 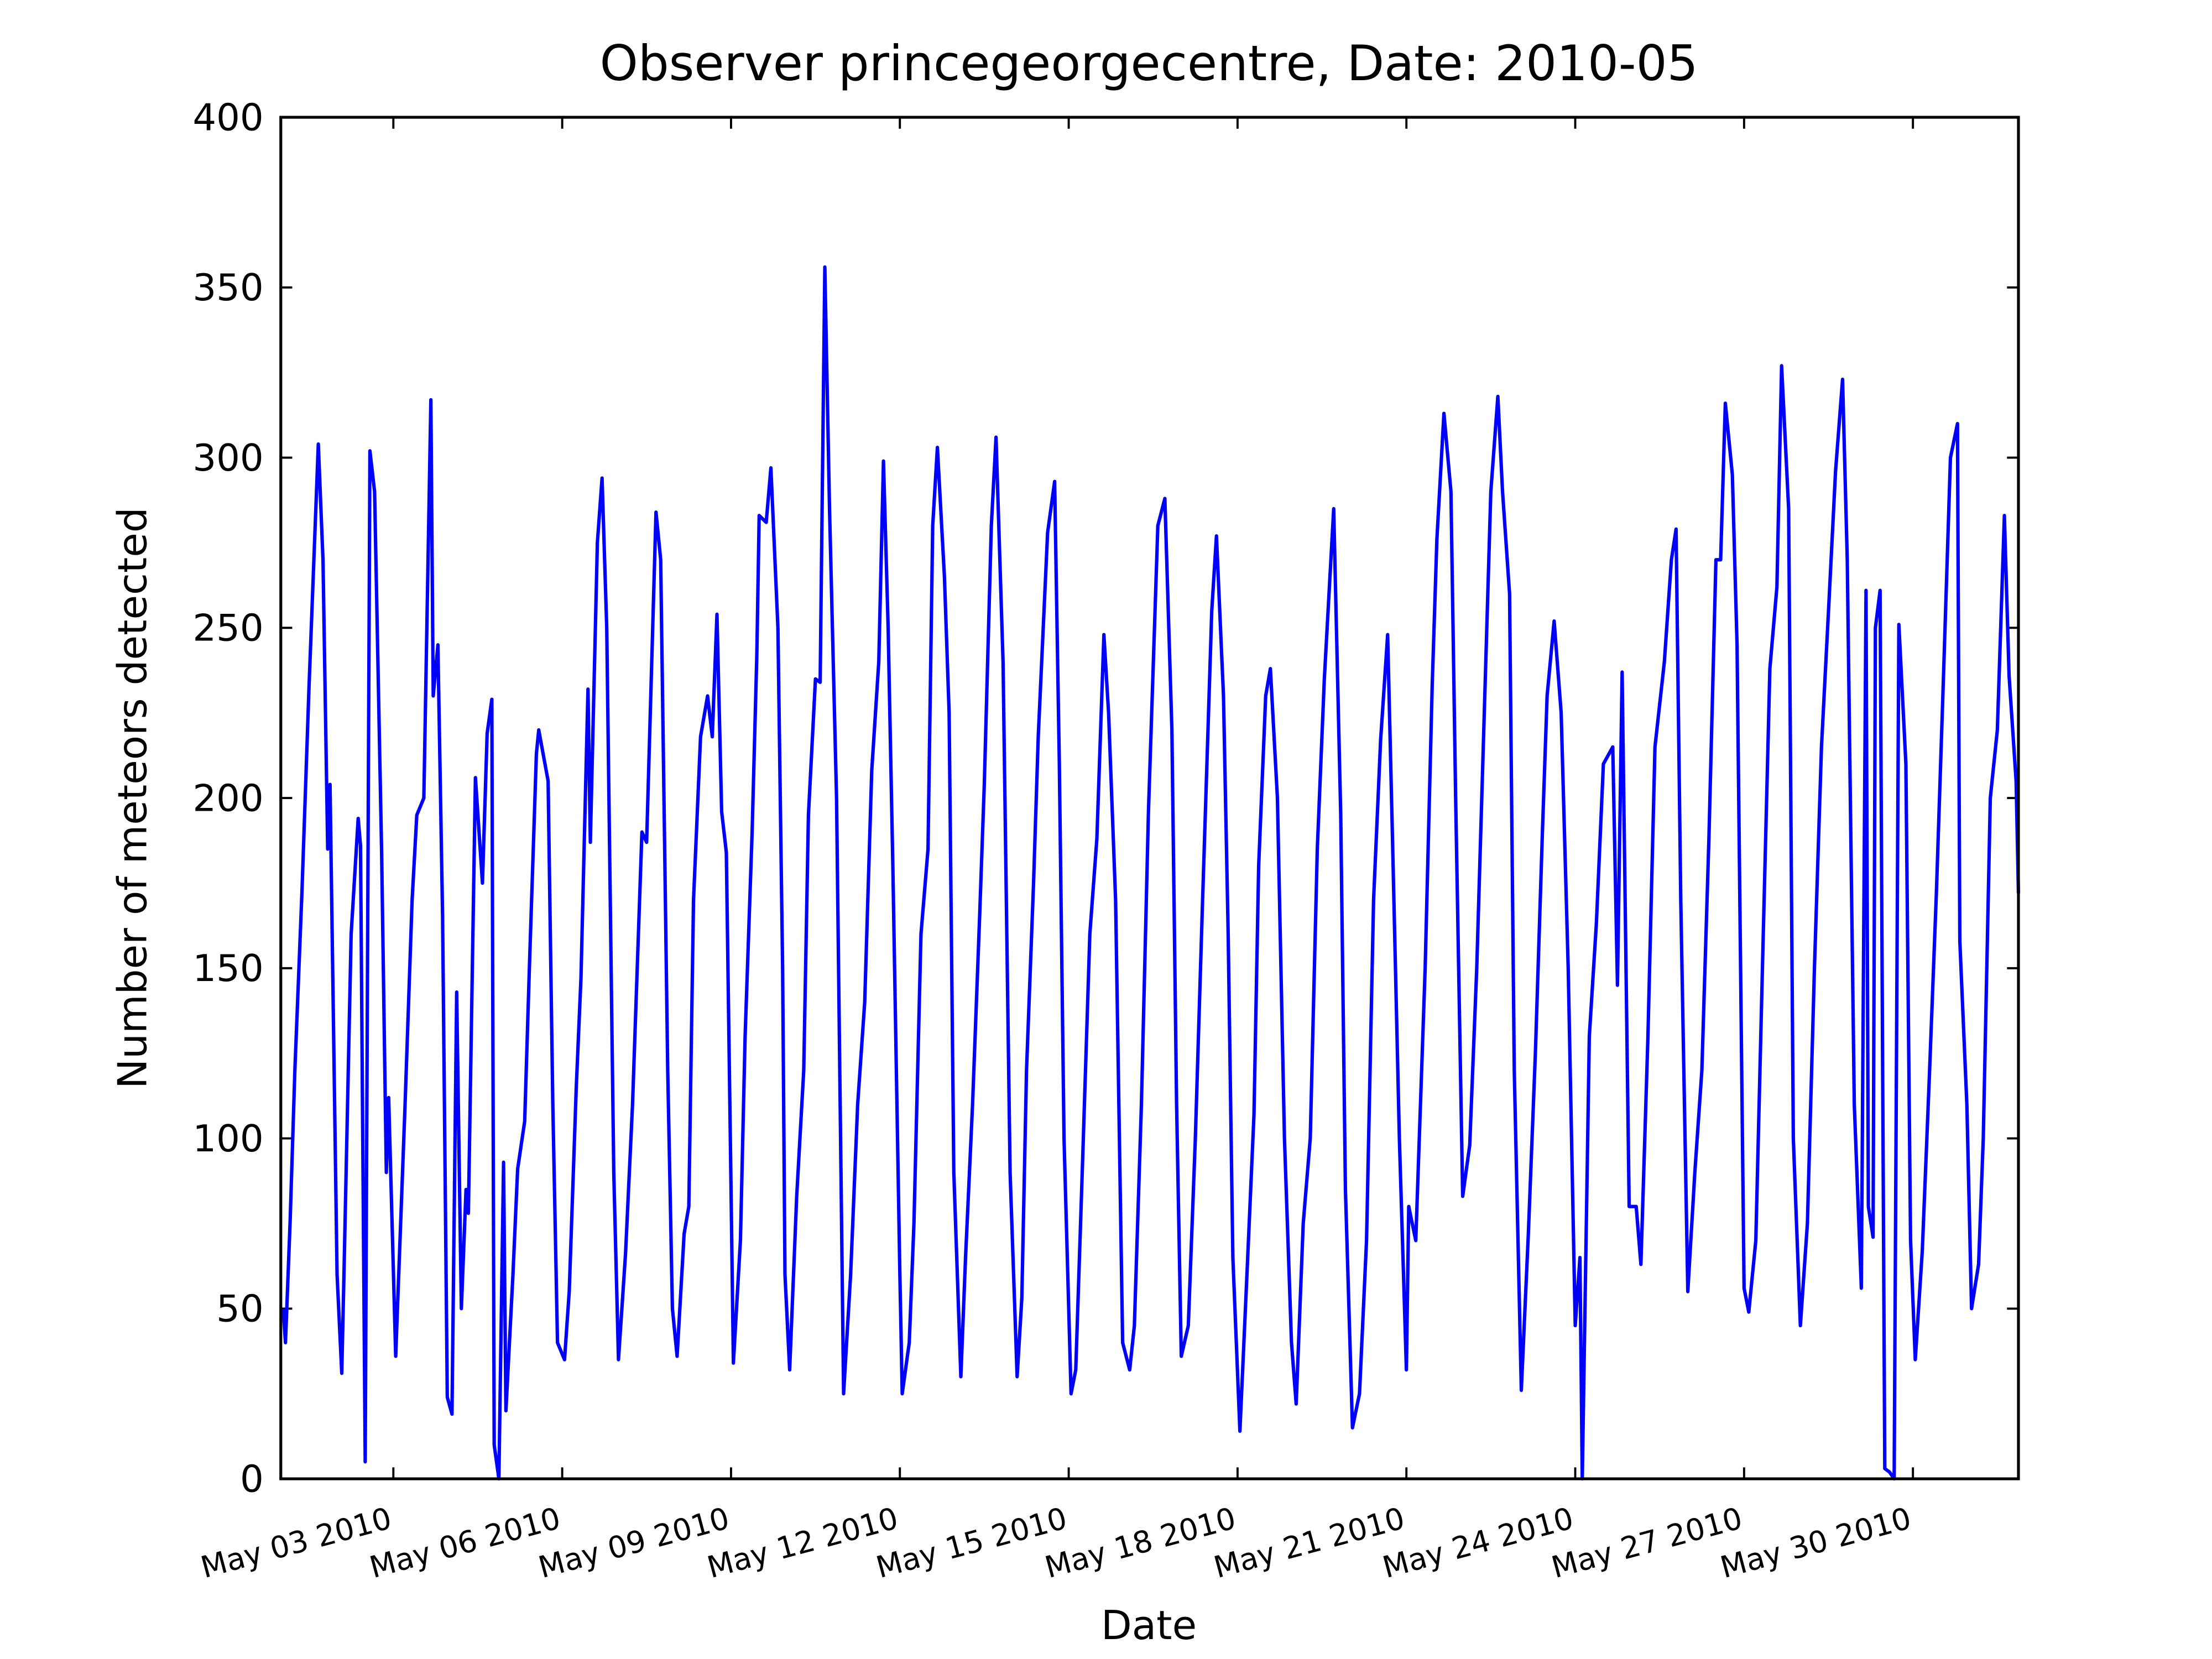 What do you see at coordinates (228, 798) in the screenshot?
I see `y-tick-label: 200` at bounding box center [228, 798].